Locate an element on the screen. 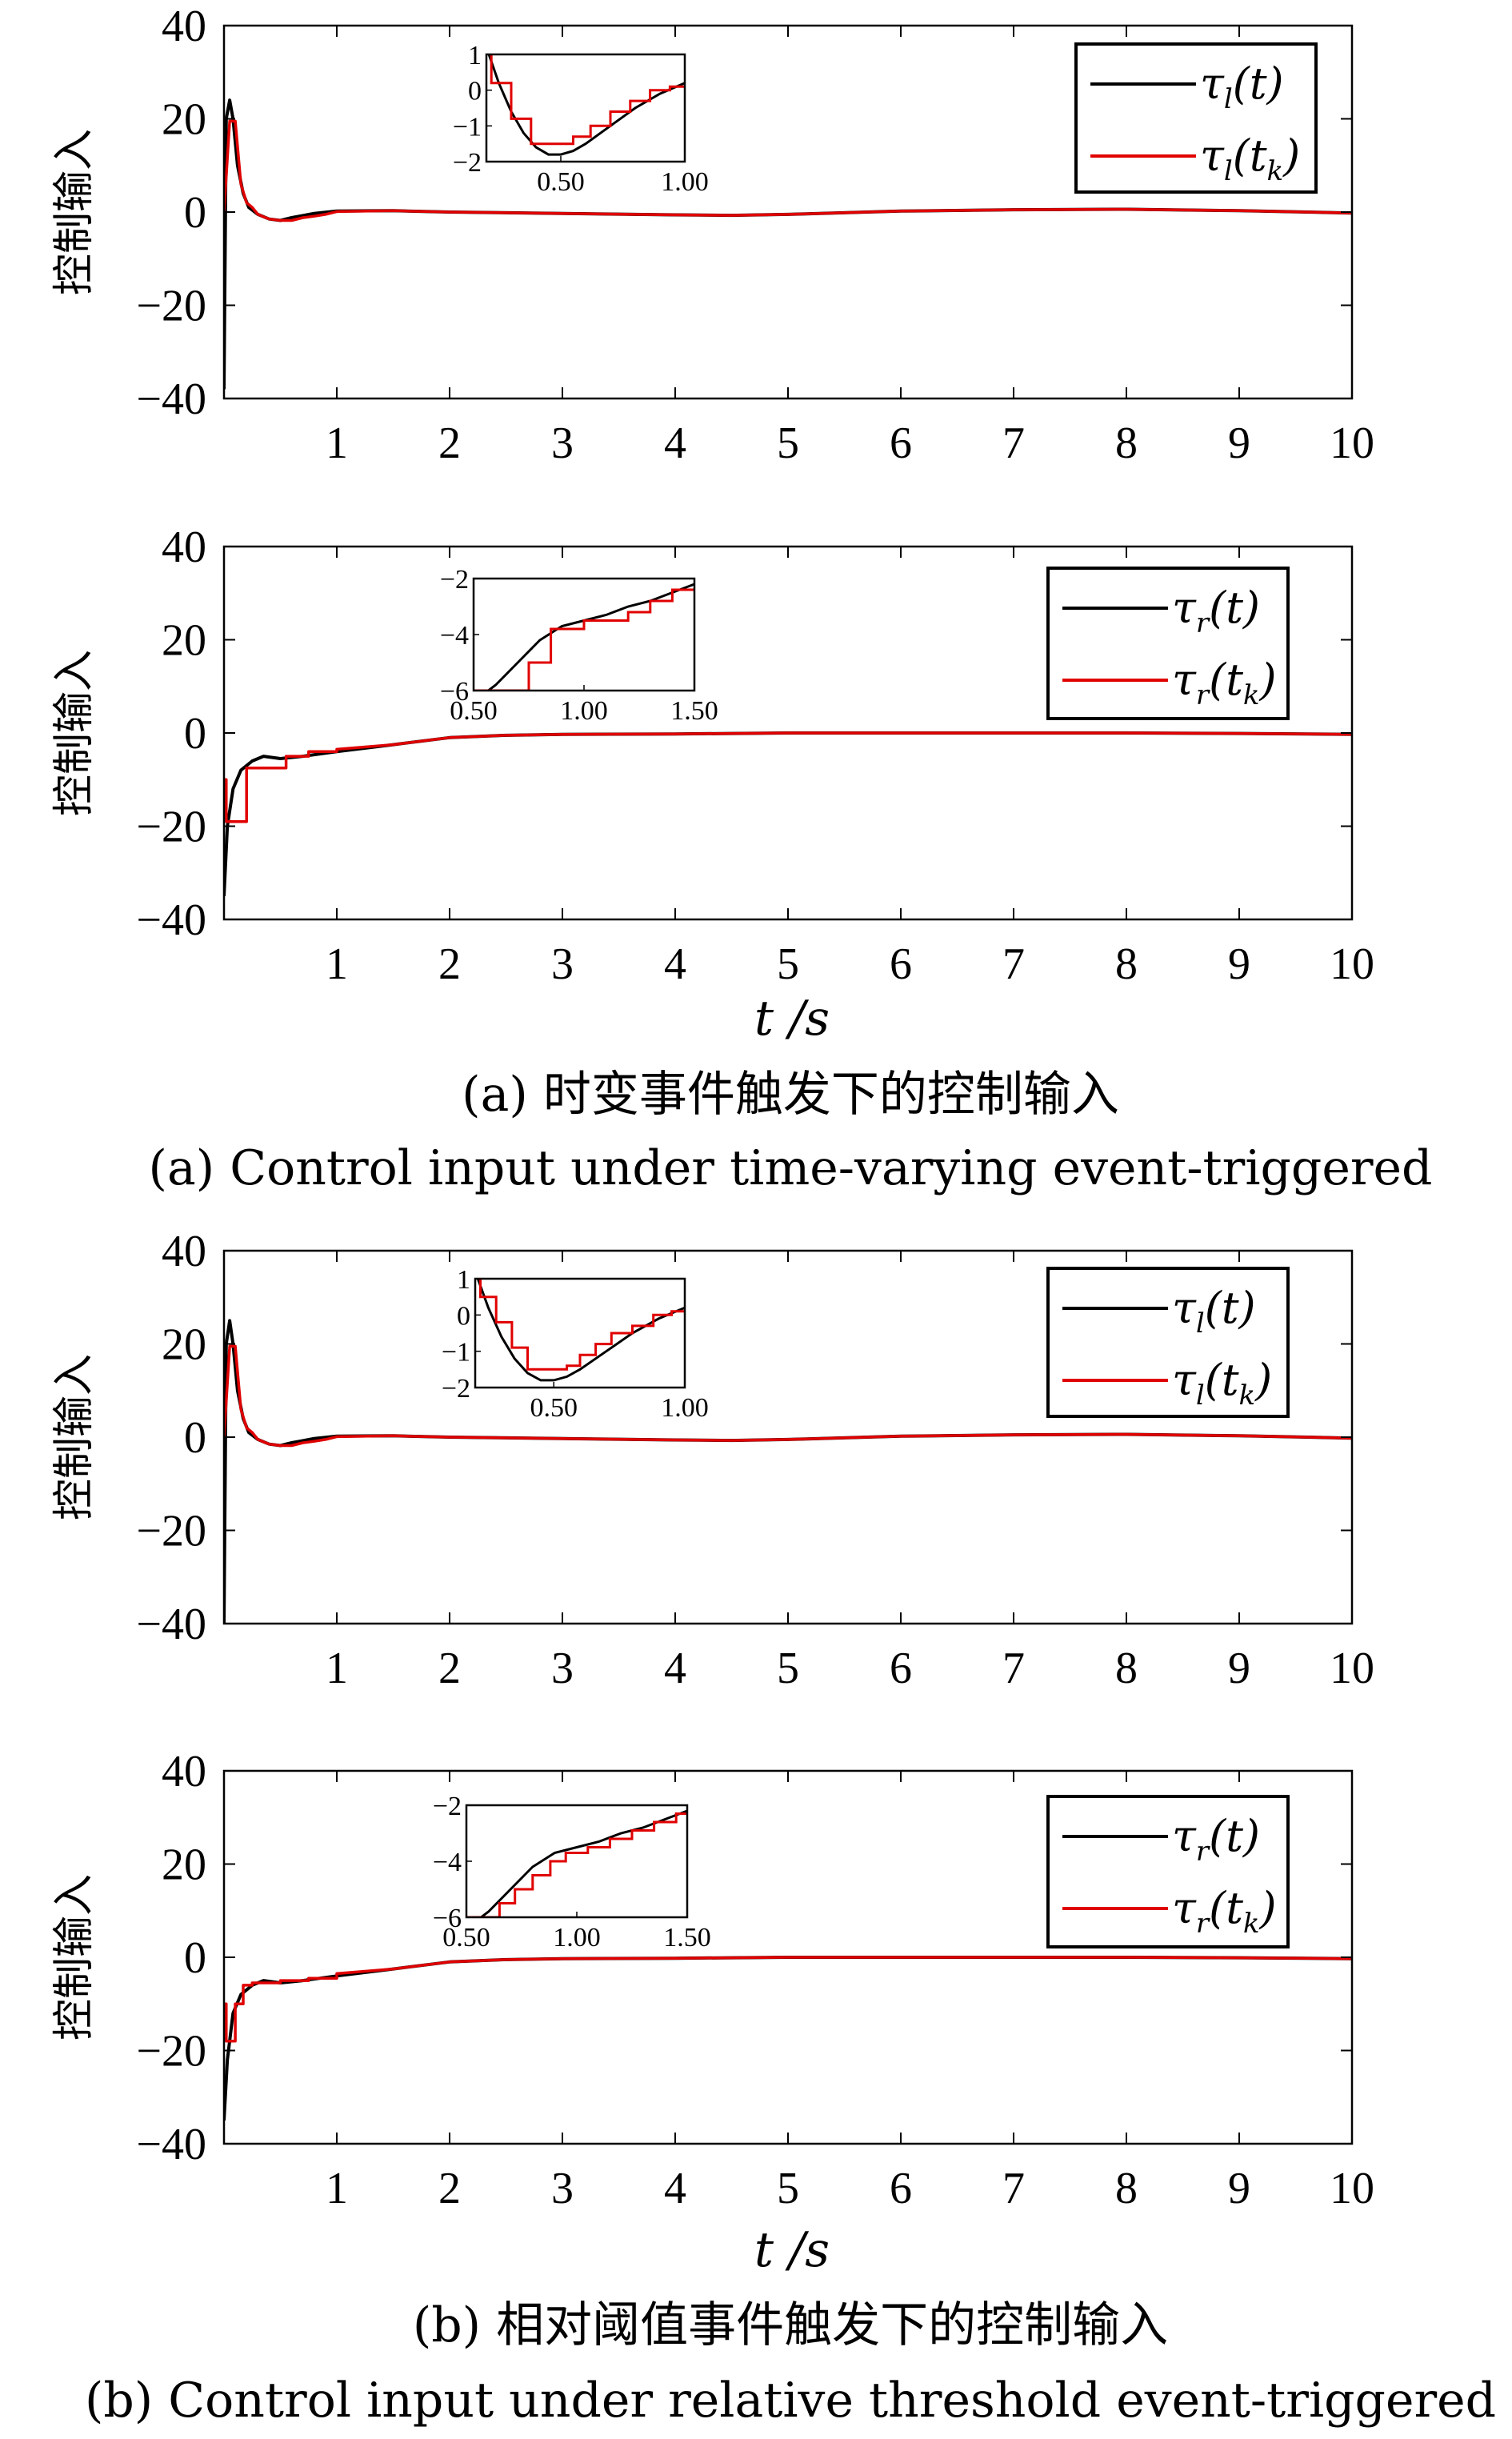  inset-frame is located at coordinates (585, 108).